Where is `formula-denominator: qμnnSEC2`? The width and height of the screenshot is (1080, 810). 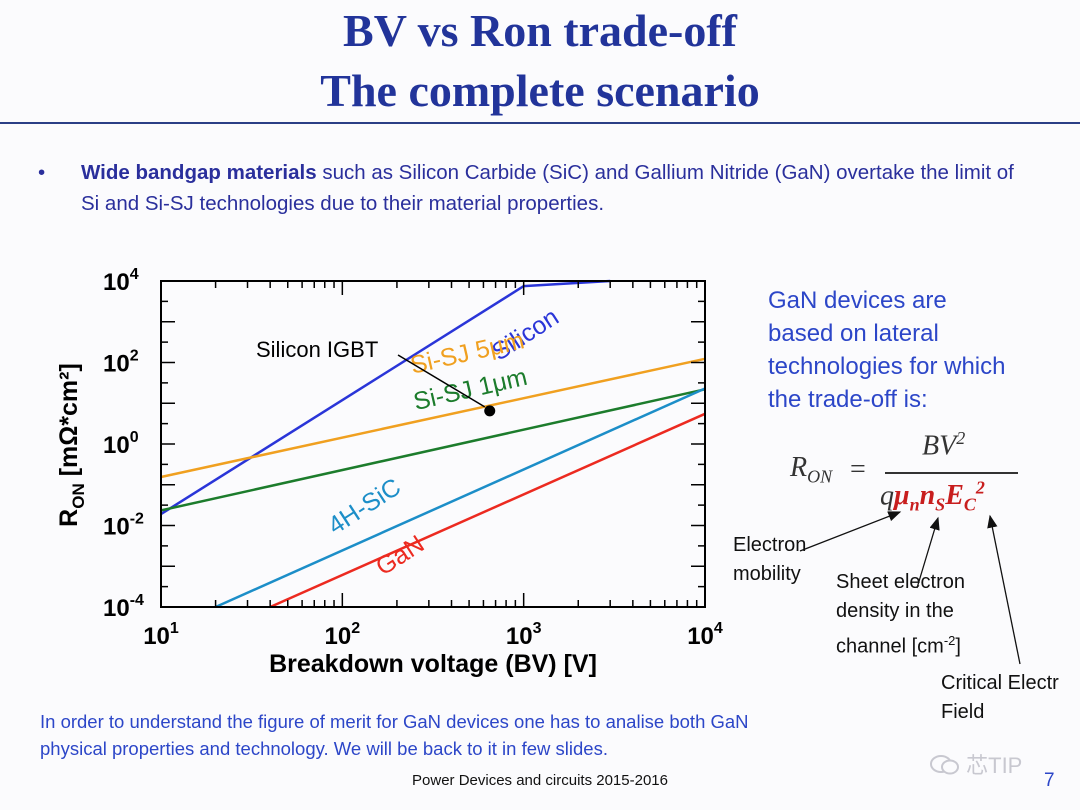
formula-denominator: qμnnSEC2 is located at coordinates (932, 497).